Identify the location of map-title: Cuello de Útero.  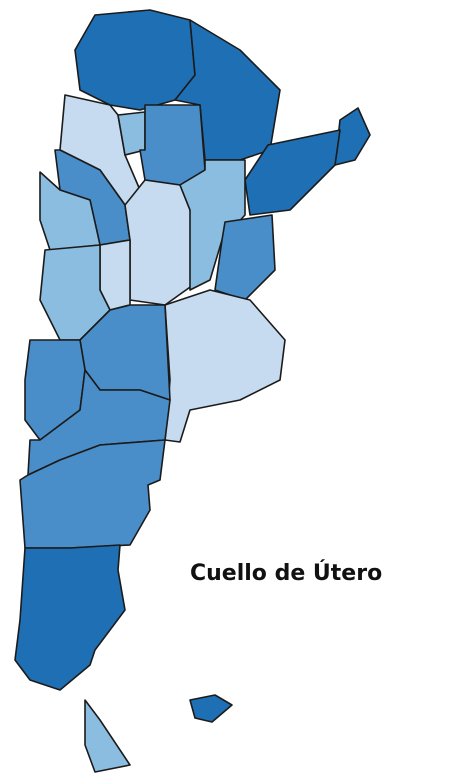
(286, 573).